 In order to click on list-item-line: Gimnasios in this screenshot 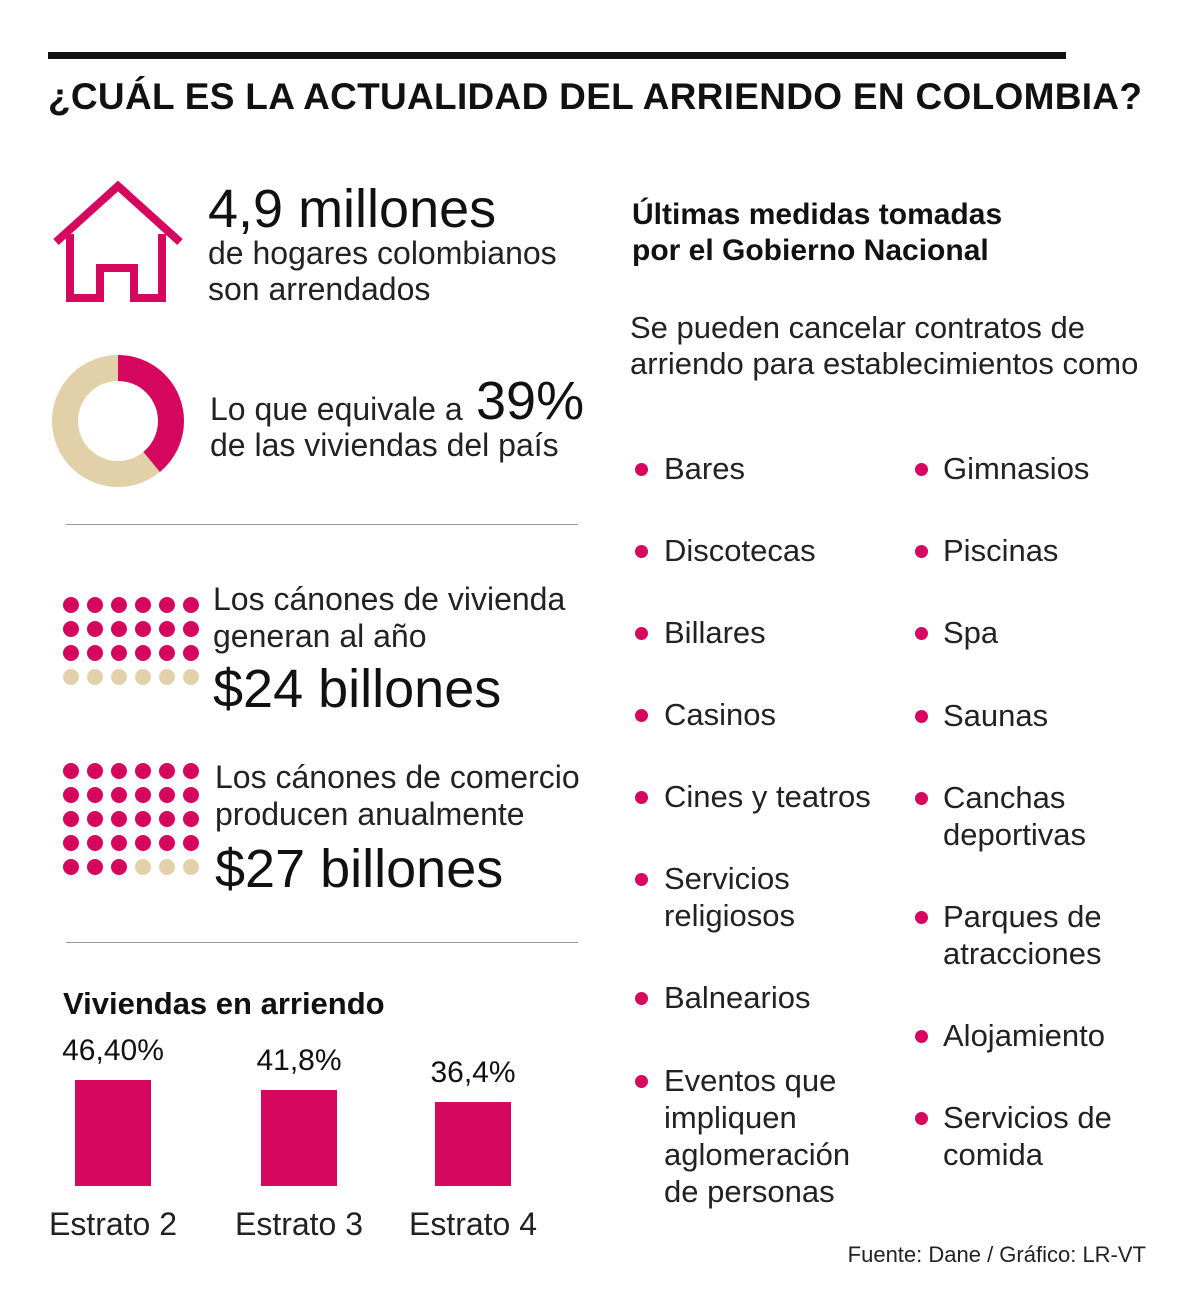, I will do `click(1016, 468)`.